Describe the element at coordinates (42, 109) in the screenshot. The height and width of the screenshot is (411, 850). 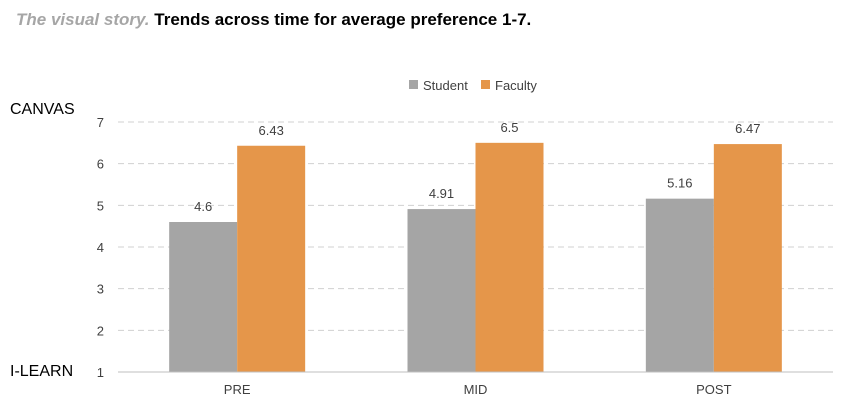
I see `canvas-label: CANVAS` at that location.